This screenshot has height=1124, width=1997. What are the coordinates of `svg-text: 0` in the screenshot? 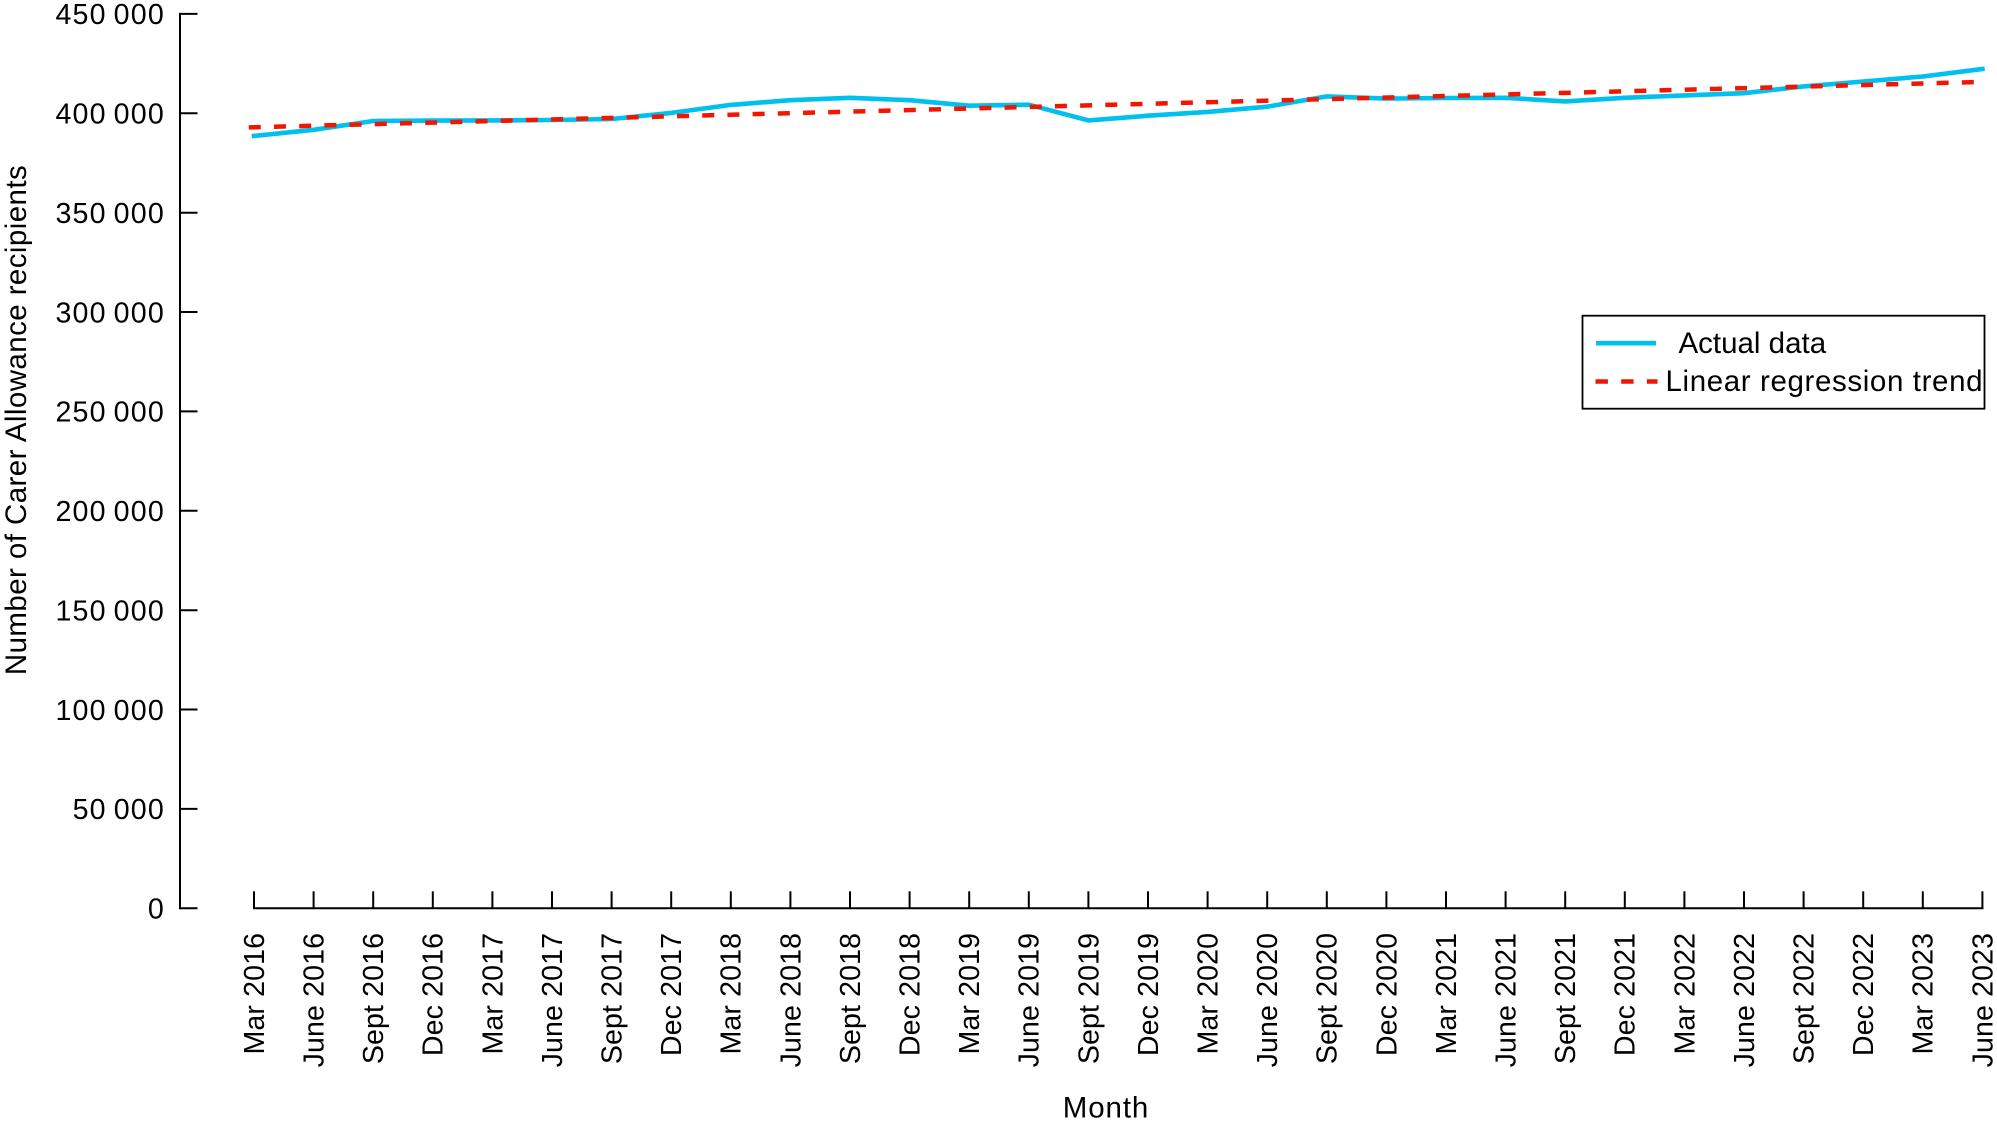 It's located at (156, 910).